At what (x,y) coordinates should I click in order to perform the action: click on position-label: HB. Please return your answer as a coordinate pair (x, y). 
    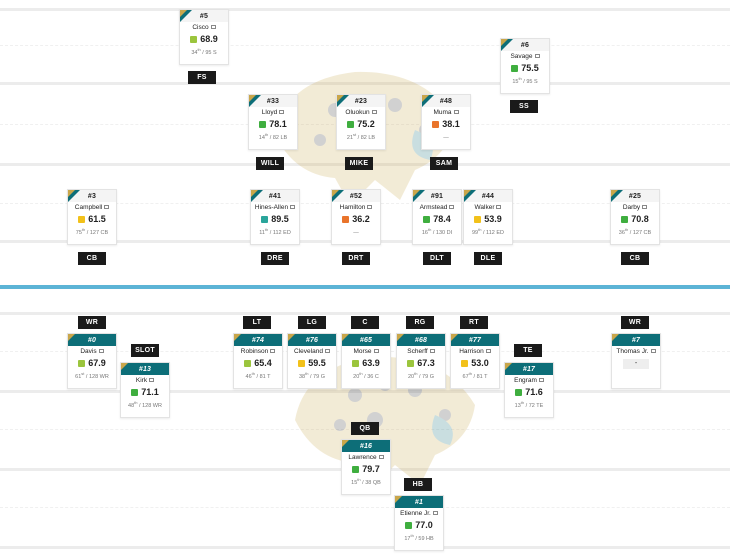
    Looking at the image, I should click on (418, 484).